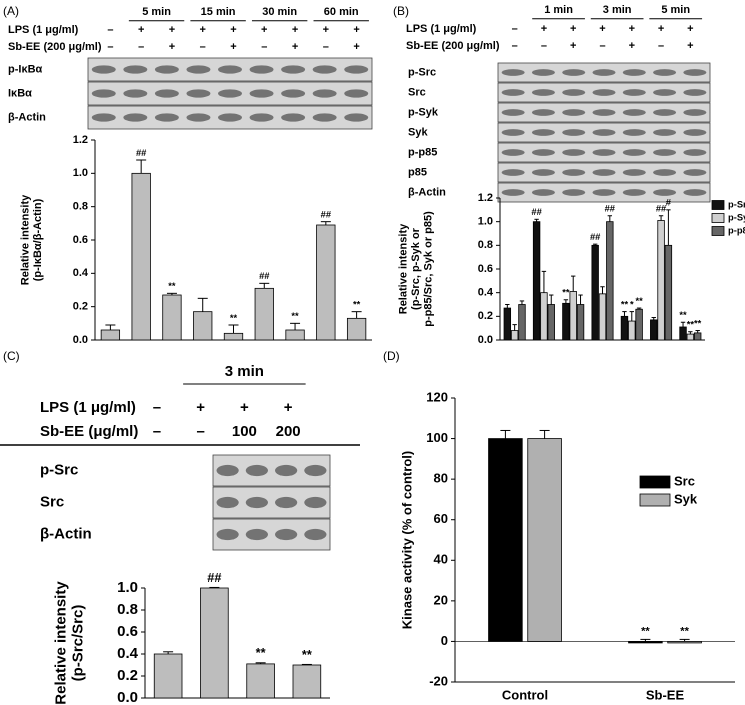 Image resolution: width=745 pixels, height=705 pixels. What do you see at coordinates (418, 132) in the screenshot?
I see `blot-label: Syk` at bounding box center [418, 132].